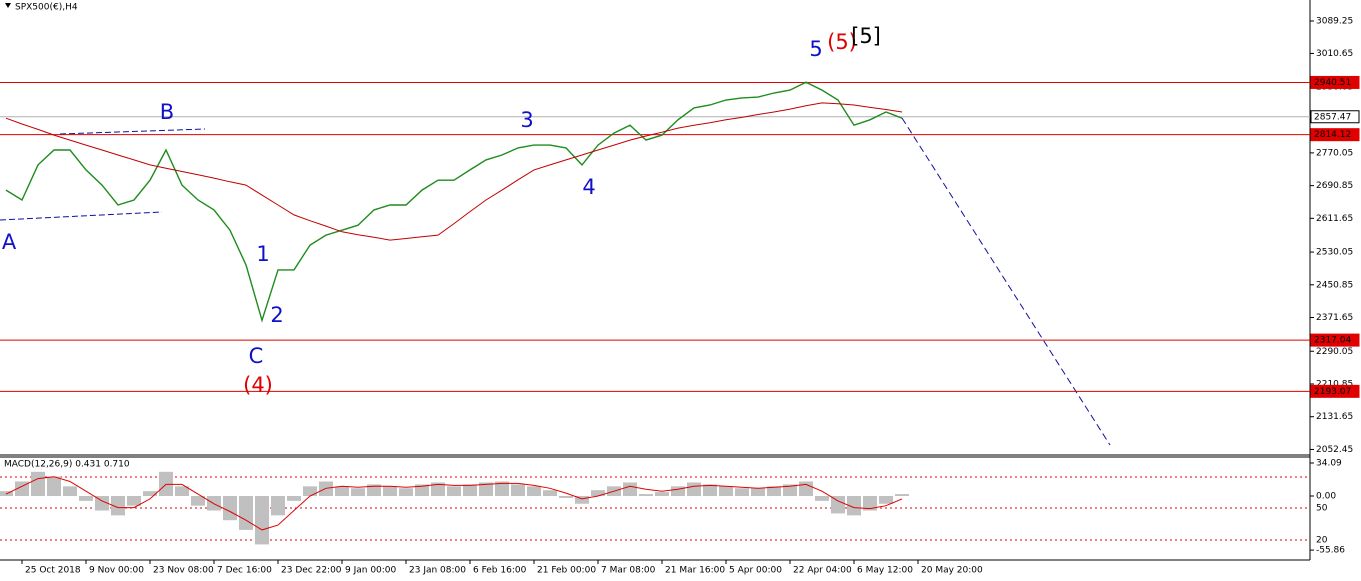 The height and width of the screenshot is (581, 1361). Describe the element at coordinates (311, 571) in the screenshot. I see `x-tick-label: 23 Dec 22:00` at that location.